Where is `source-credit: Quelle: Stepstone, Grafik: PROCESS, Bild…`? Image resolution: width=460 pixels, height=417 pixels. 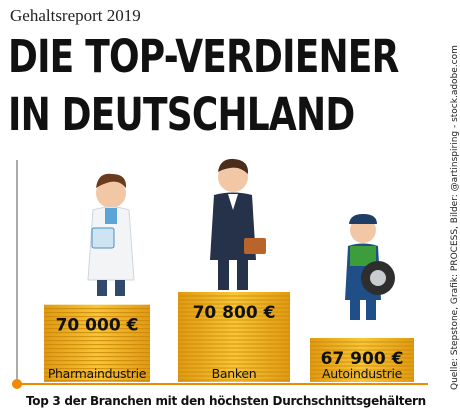 source-credit: Quelle: Stepstone, Grafik: PROCESS, Bild… is located at coordinates (455, 217).